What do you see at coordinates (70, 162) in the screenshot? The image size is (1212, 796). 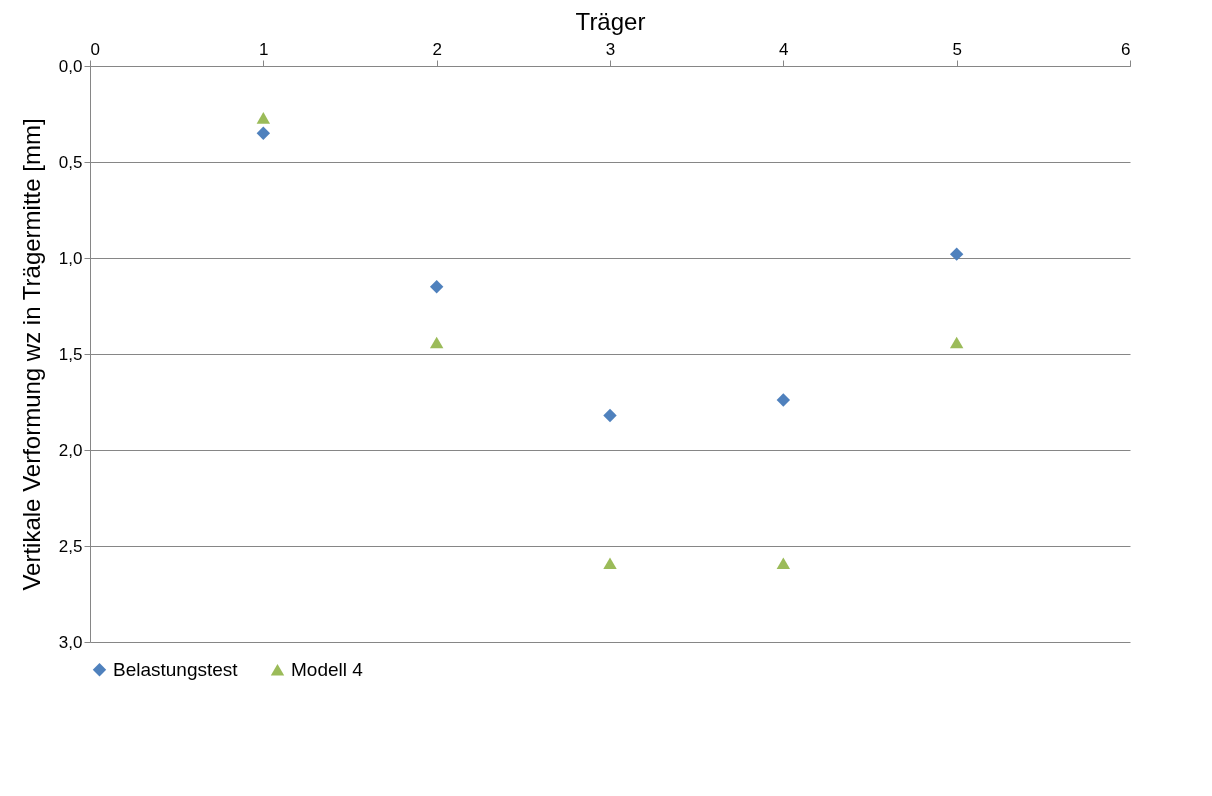 I see `y-tick-label: 0,5` at bounding box center [70, 162].